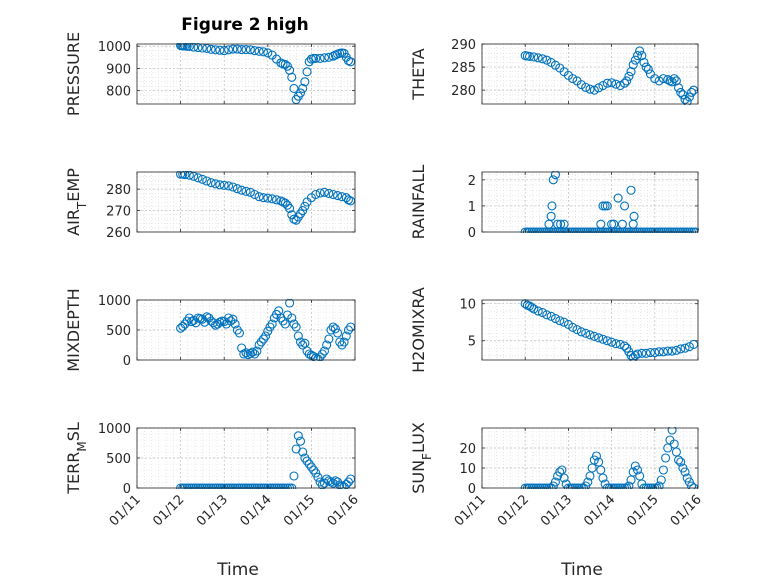  Describe the element at coordinates (118, 459) in the screenshot. I see `y-tick-label: 500` at that location.